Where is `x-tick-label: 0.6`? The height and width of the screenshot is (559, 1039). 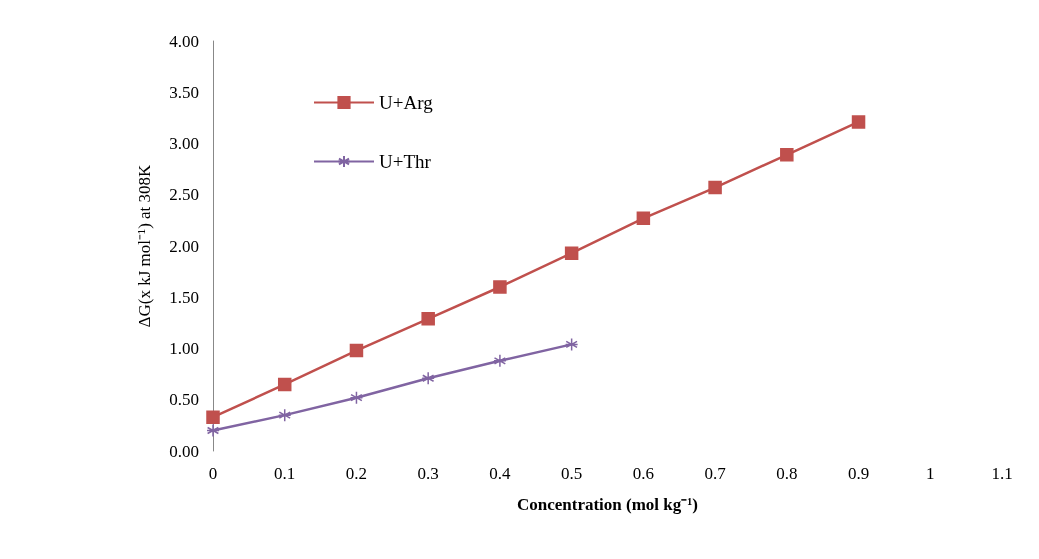 x-tick-label: 0.6 is located at coordinates (643, 473).